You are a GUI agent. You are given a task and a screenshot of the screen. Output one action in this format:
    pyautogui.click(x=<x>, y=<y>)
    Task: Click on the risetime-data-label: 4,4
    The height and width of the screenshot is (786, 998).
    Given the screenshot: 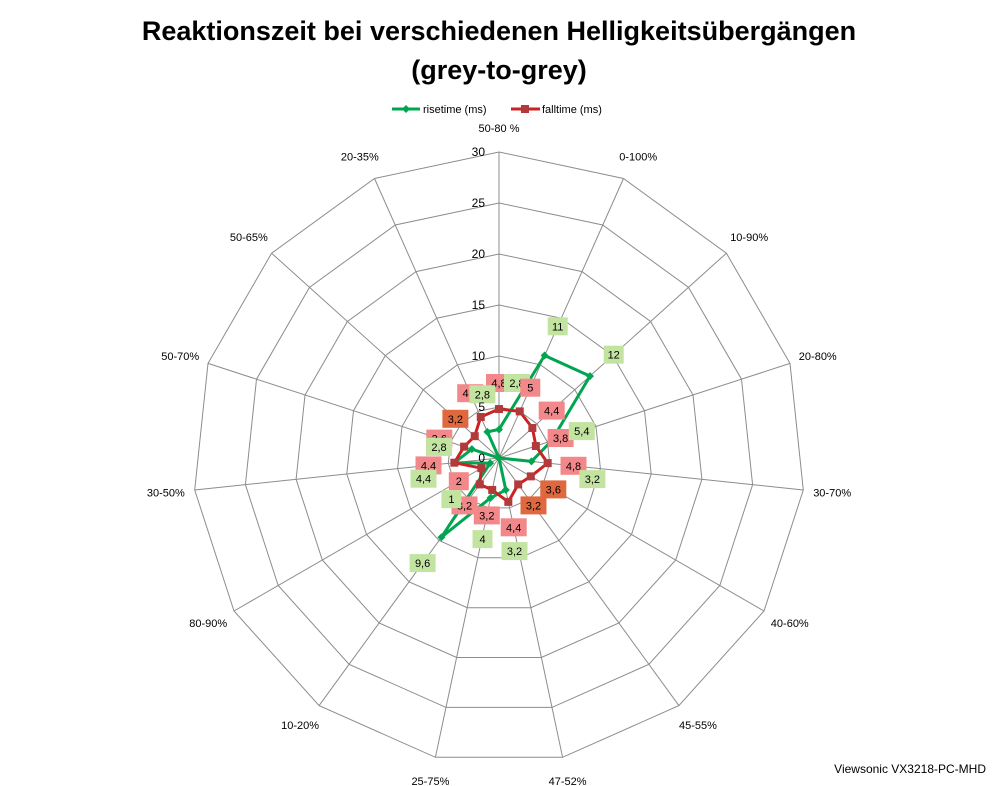 What is the action you would take?
    pyautogui.click(x=423, y=480)
    